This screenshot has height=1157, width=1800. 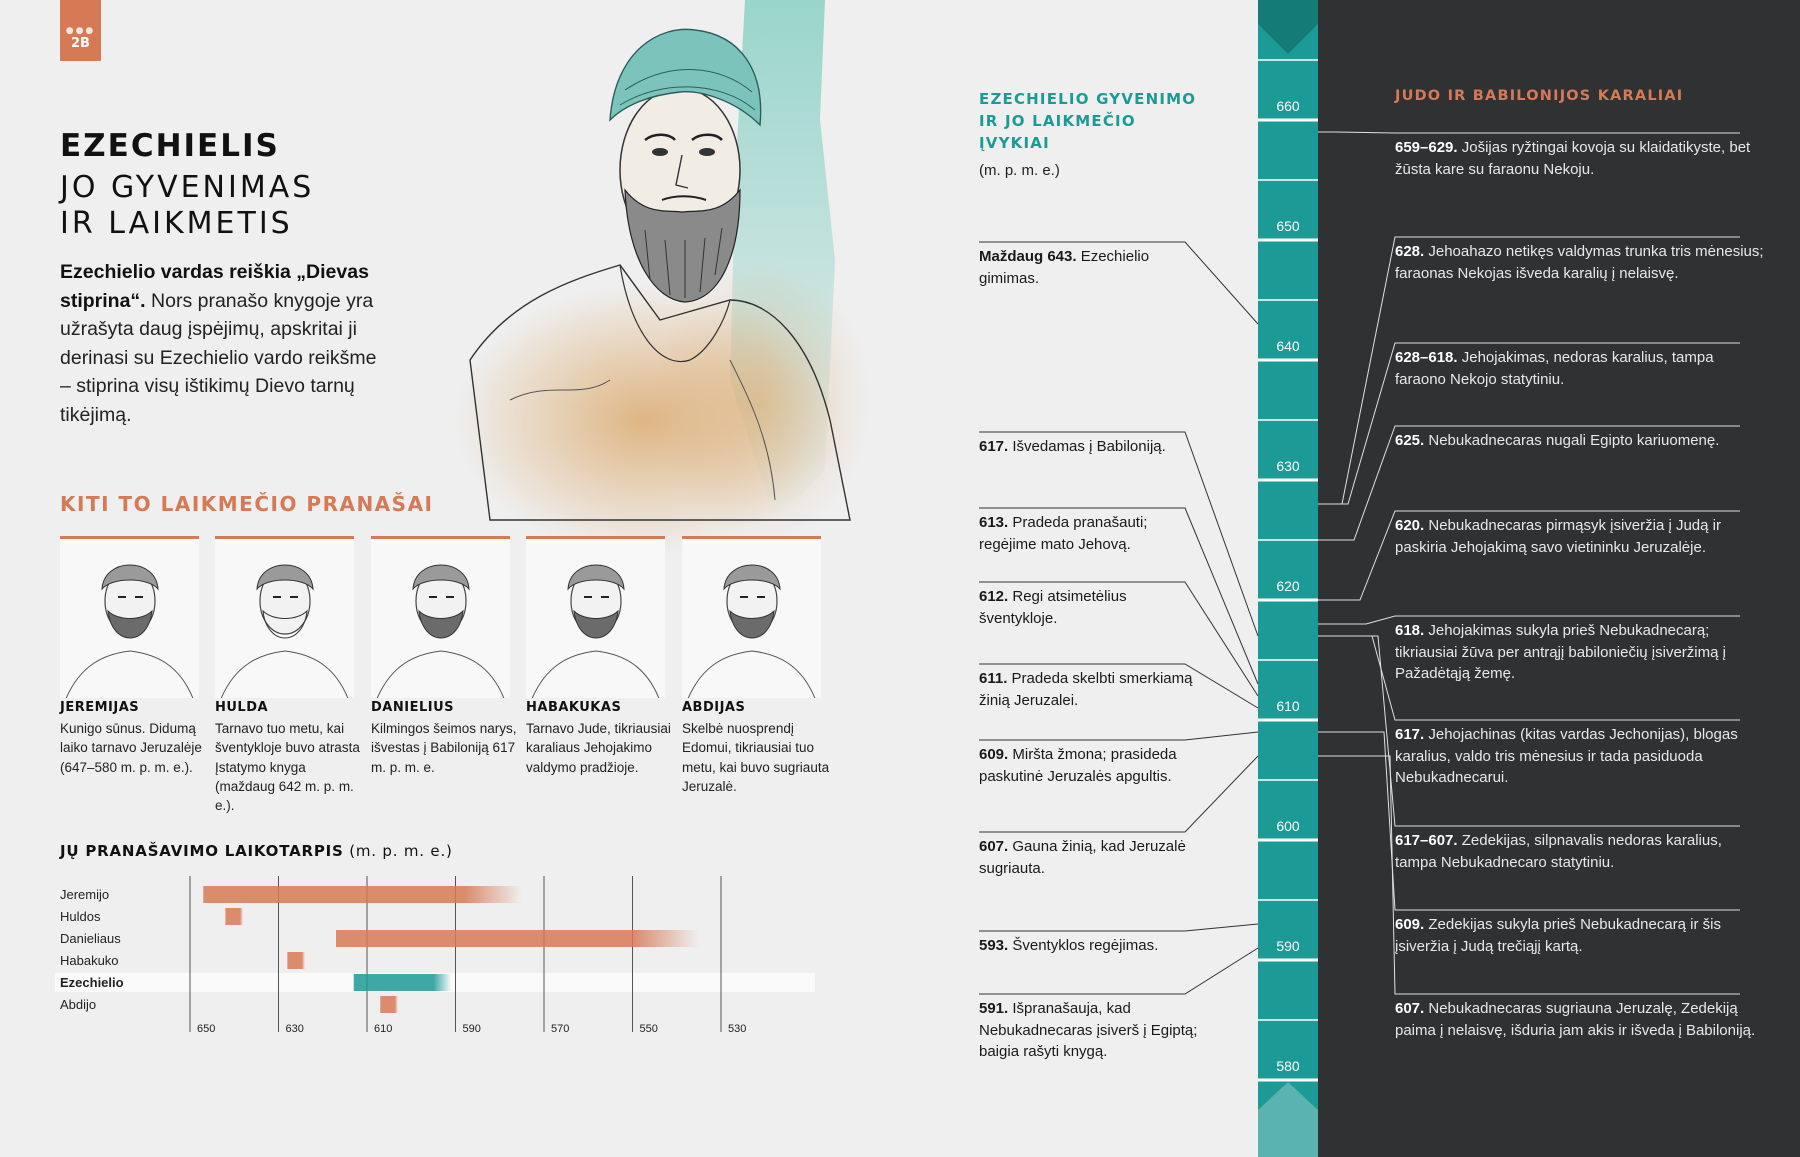 What do you see at coordinates (714, 707) in the screenshot?
I see `prophet-name: ABDIJAS` at bounding box center [714, 707].